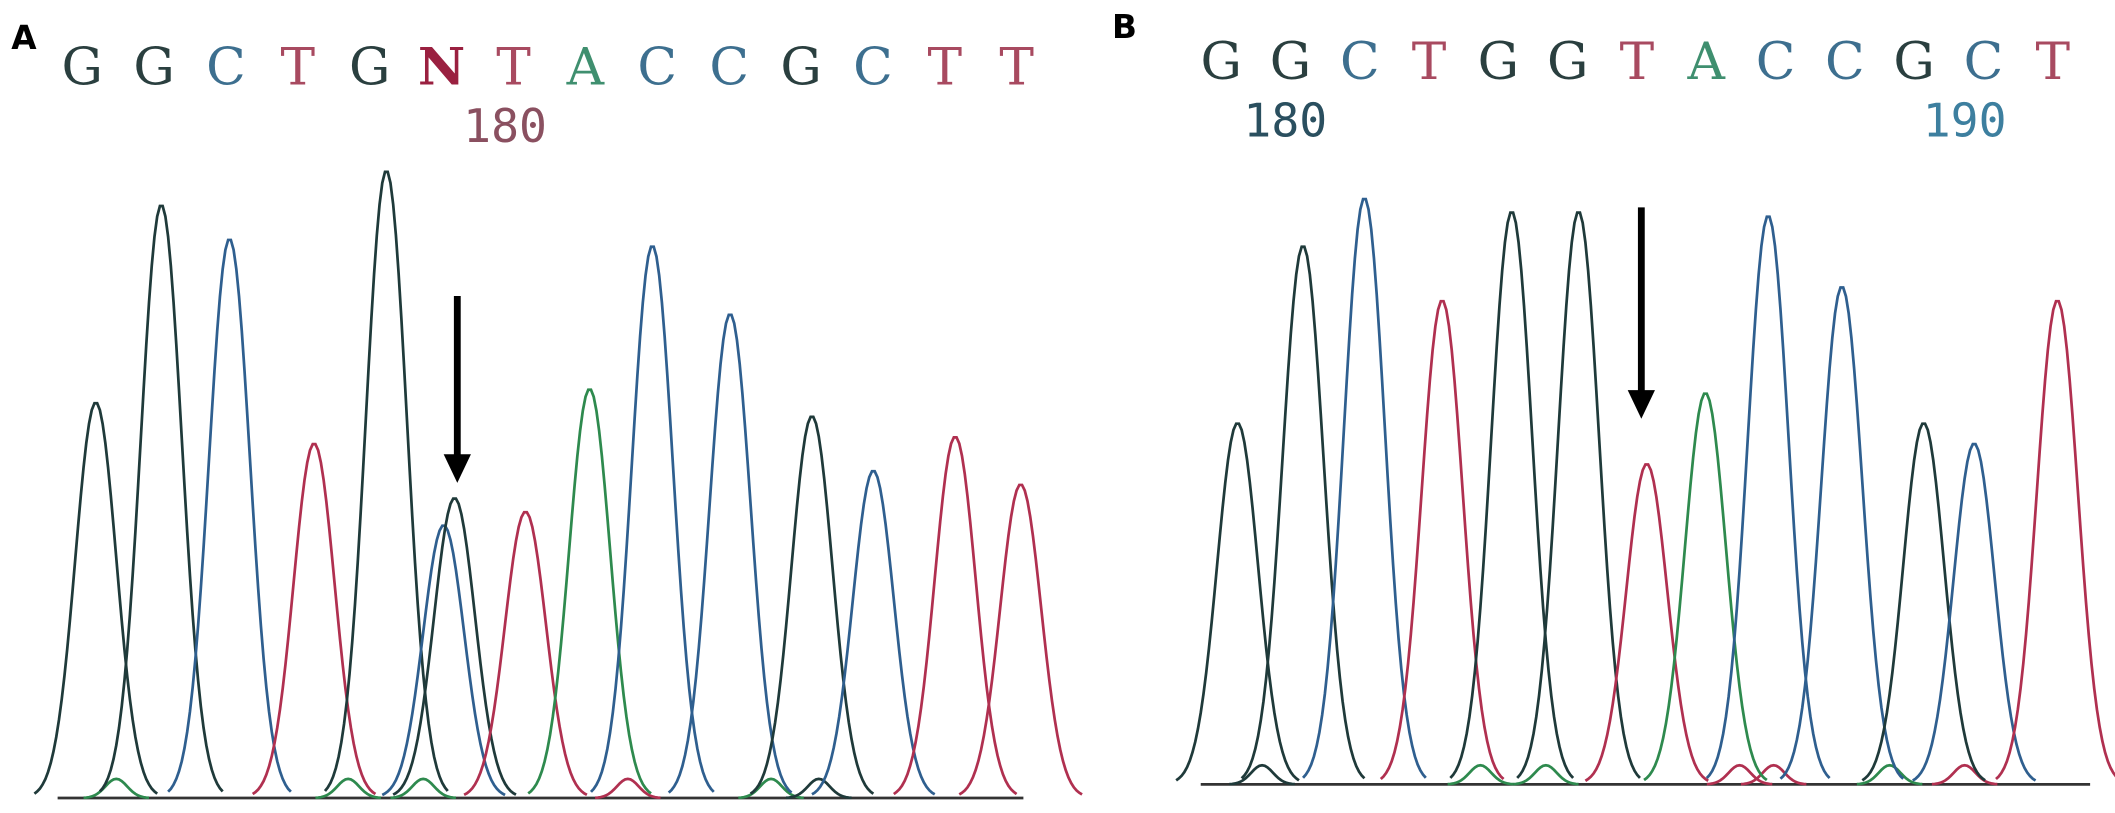 This screenshot has width=2115, height=813. What do you see at coordinates (441, 67) in the screenshot?
I see `base-call: N` at bounding box center [441, 67].